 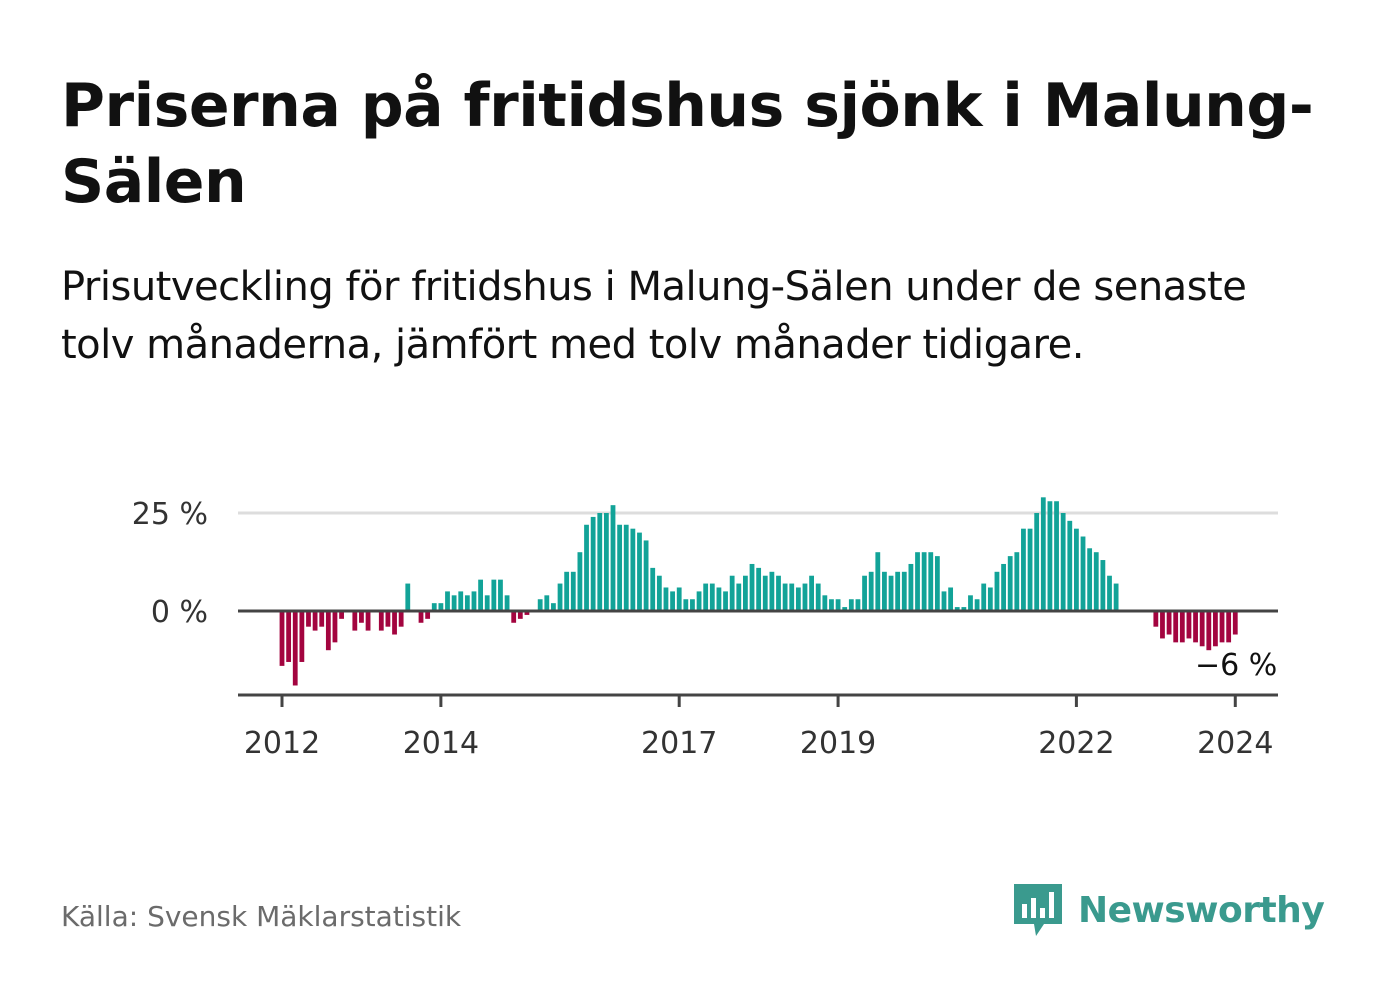 I want to click on source-note: Källa: Svensk Mäklarstatistik, so click(x=261, y=916).